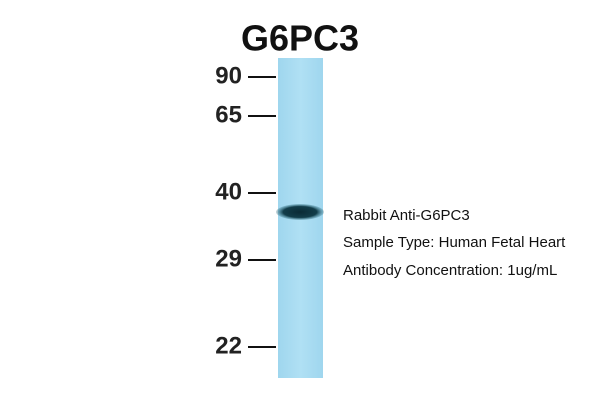 This screenshot has height=405, width=600. I want to click on marker-label: 29, so click(228, 258).